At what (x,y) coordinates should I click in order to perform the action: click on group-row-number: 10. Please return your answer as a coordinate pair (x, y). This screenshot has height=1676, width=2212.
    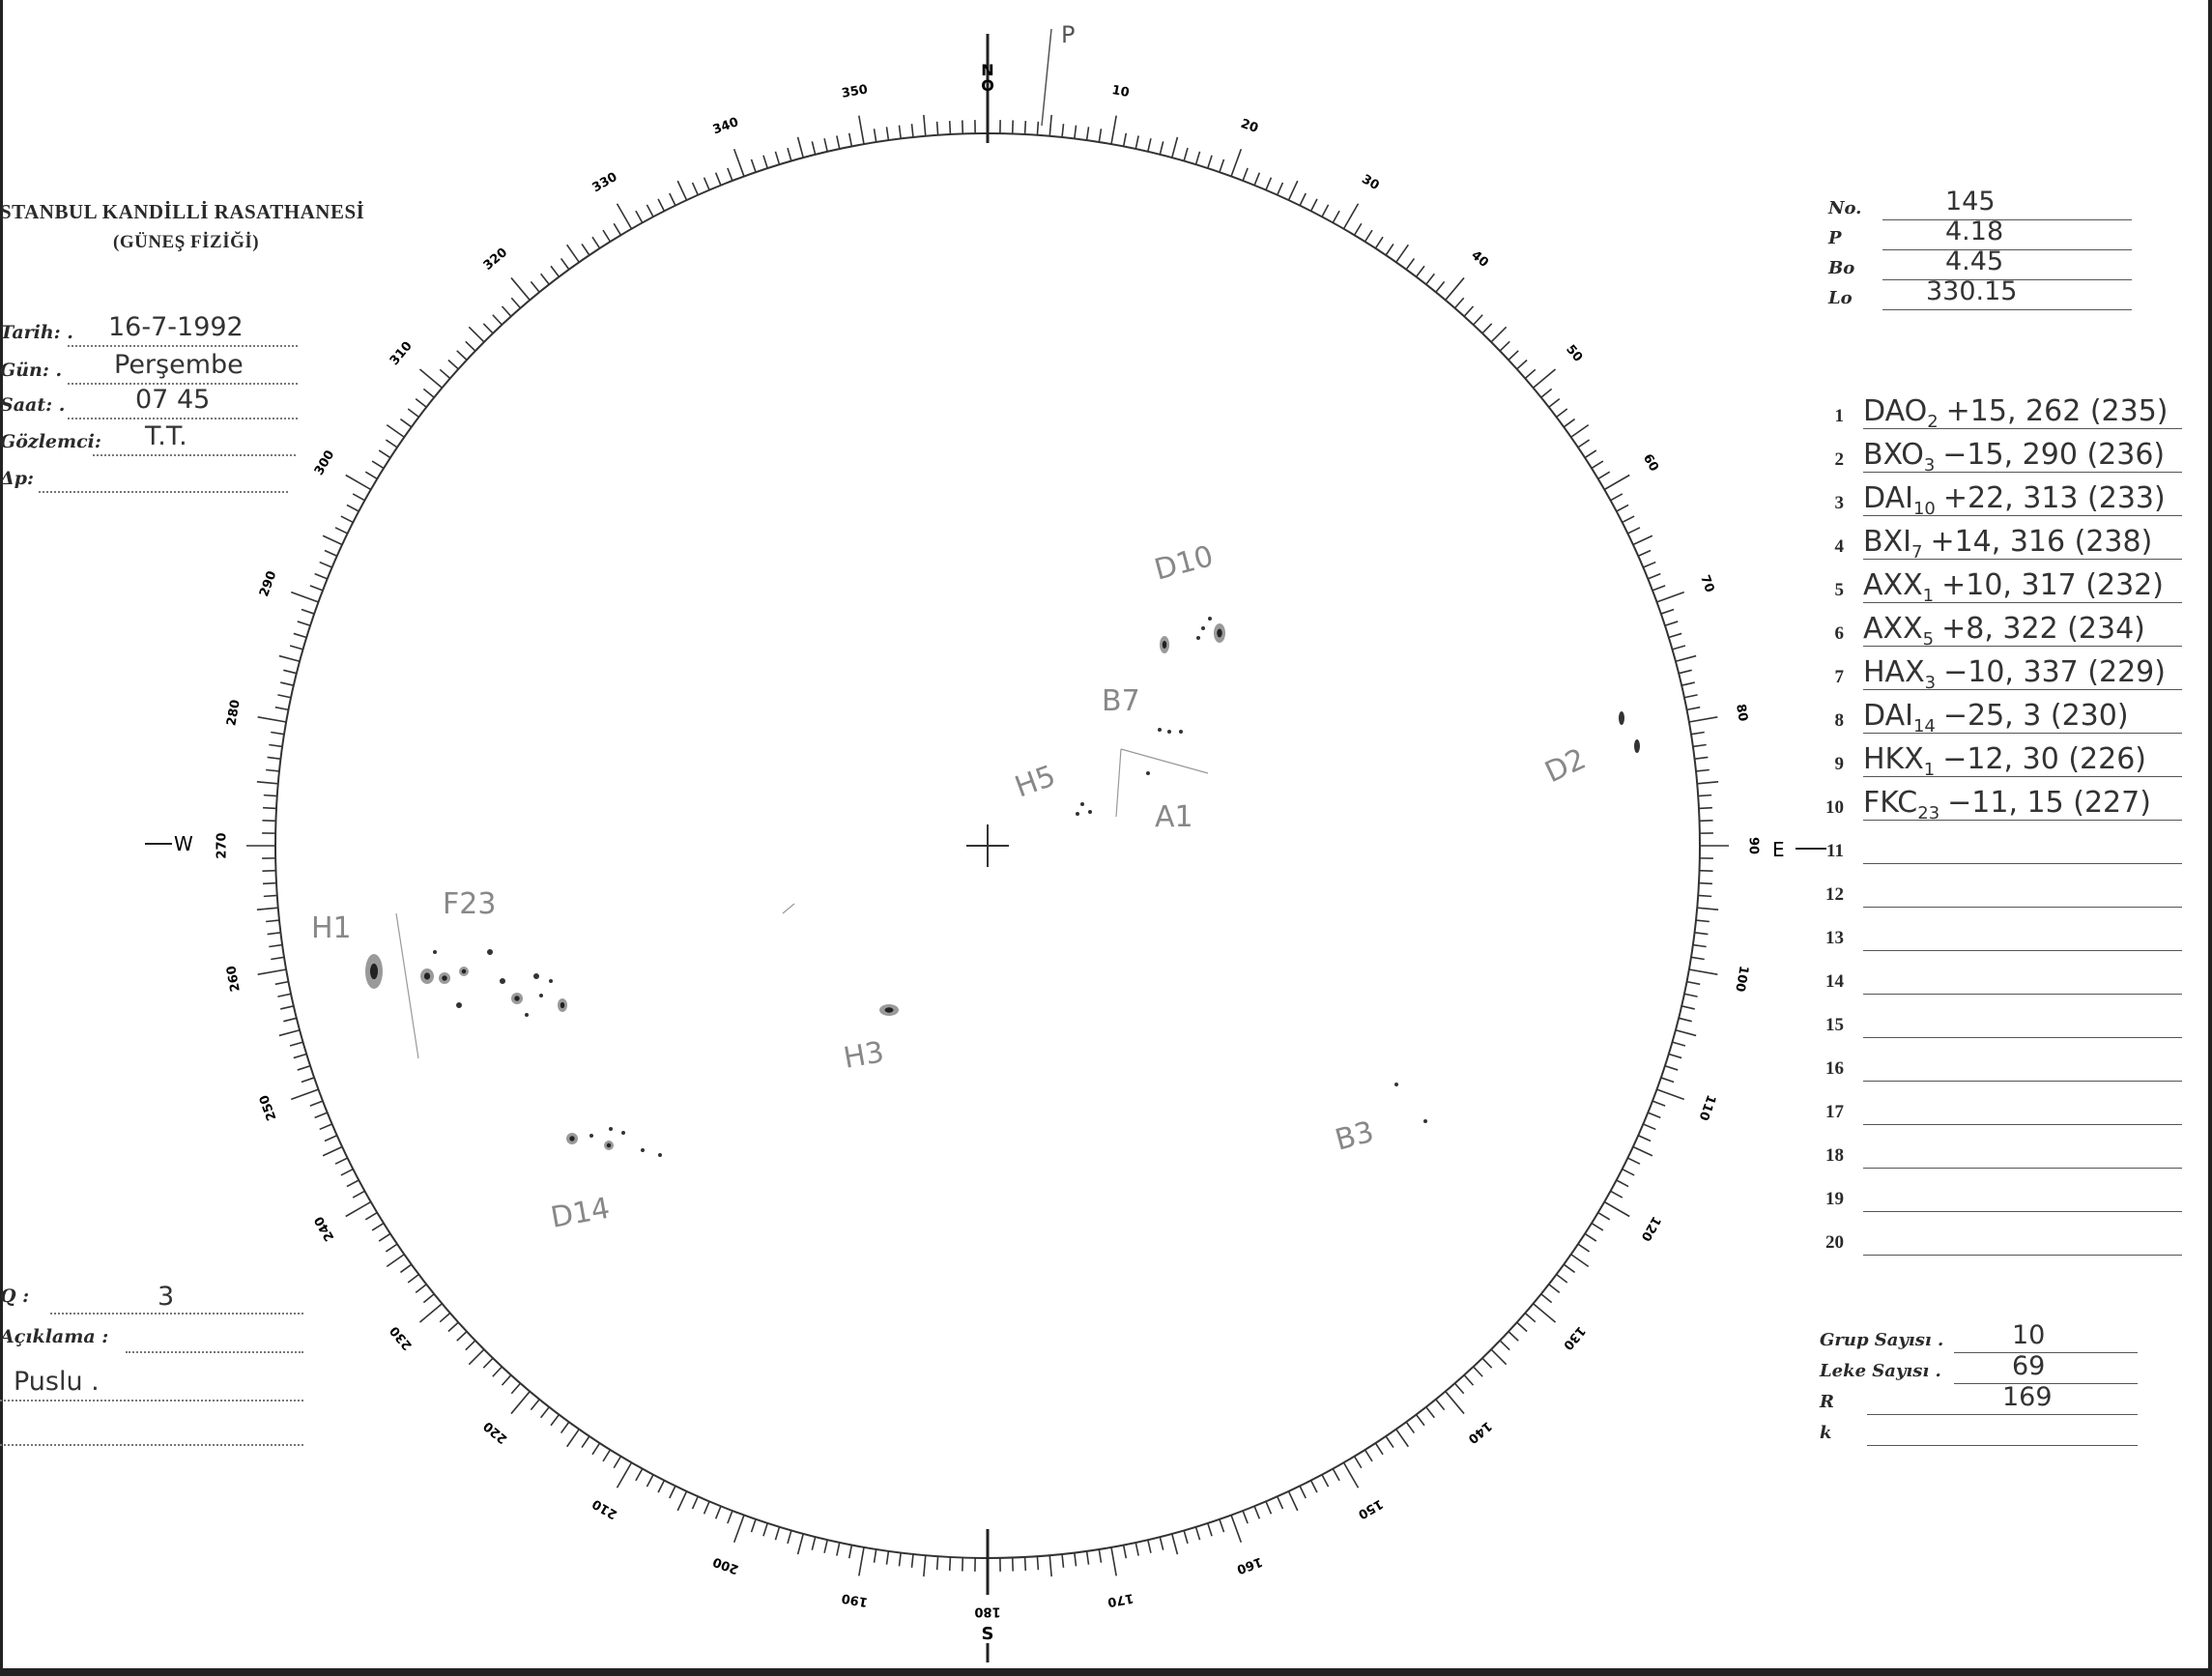
    Looking at the image, I should click on (1834, 807).